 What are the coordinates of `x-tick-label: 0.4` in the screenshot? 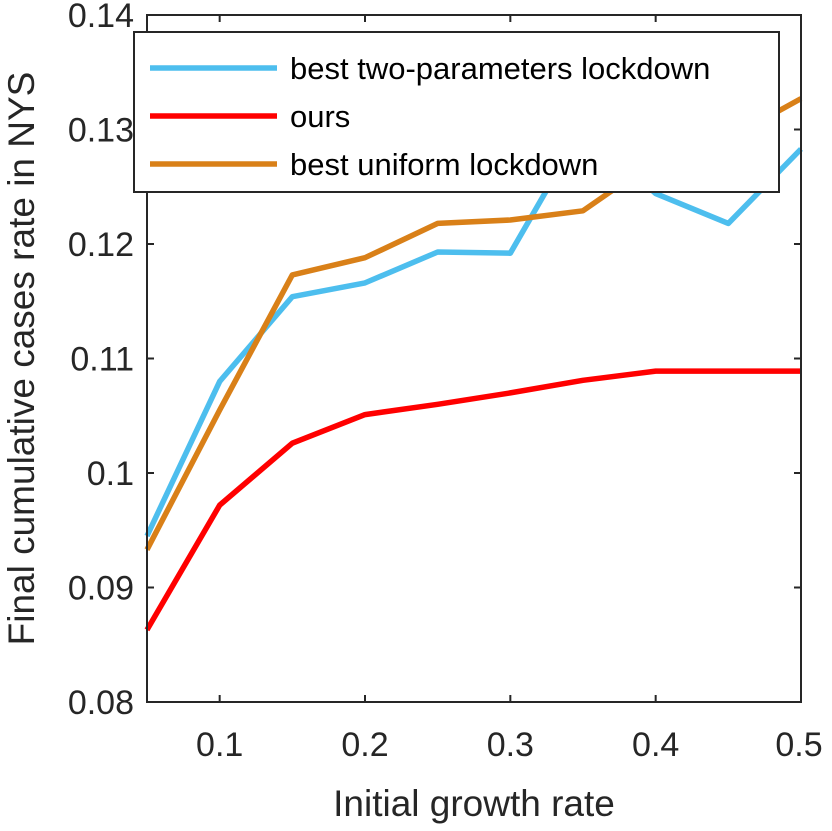 It's located at (655, 745).